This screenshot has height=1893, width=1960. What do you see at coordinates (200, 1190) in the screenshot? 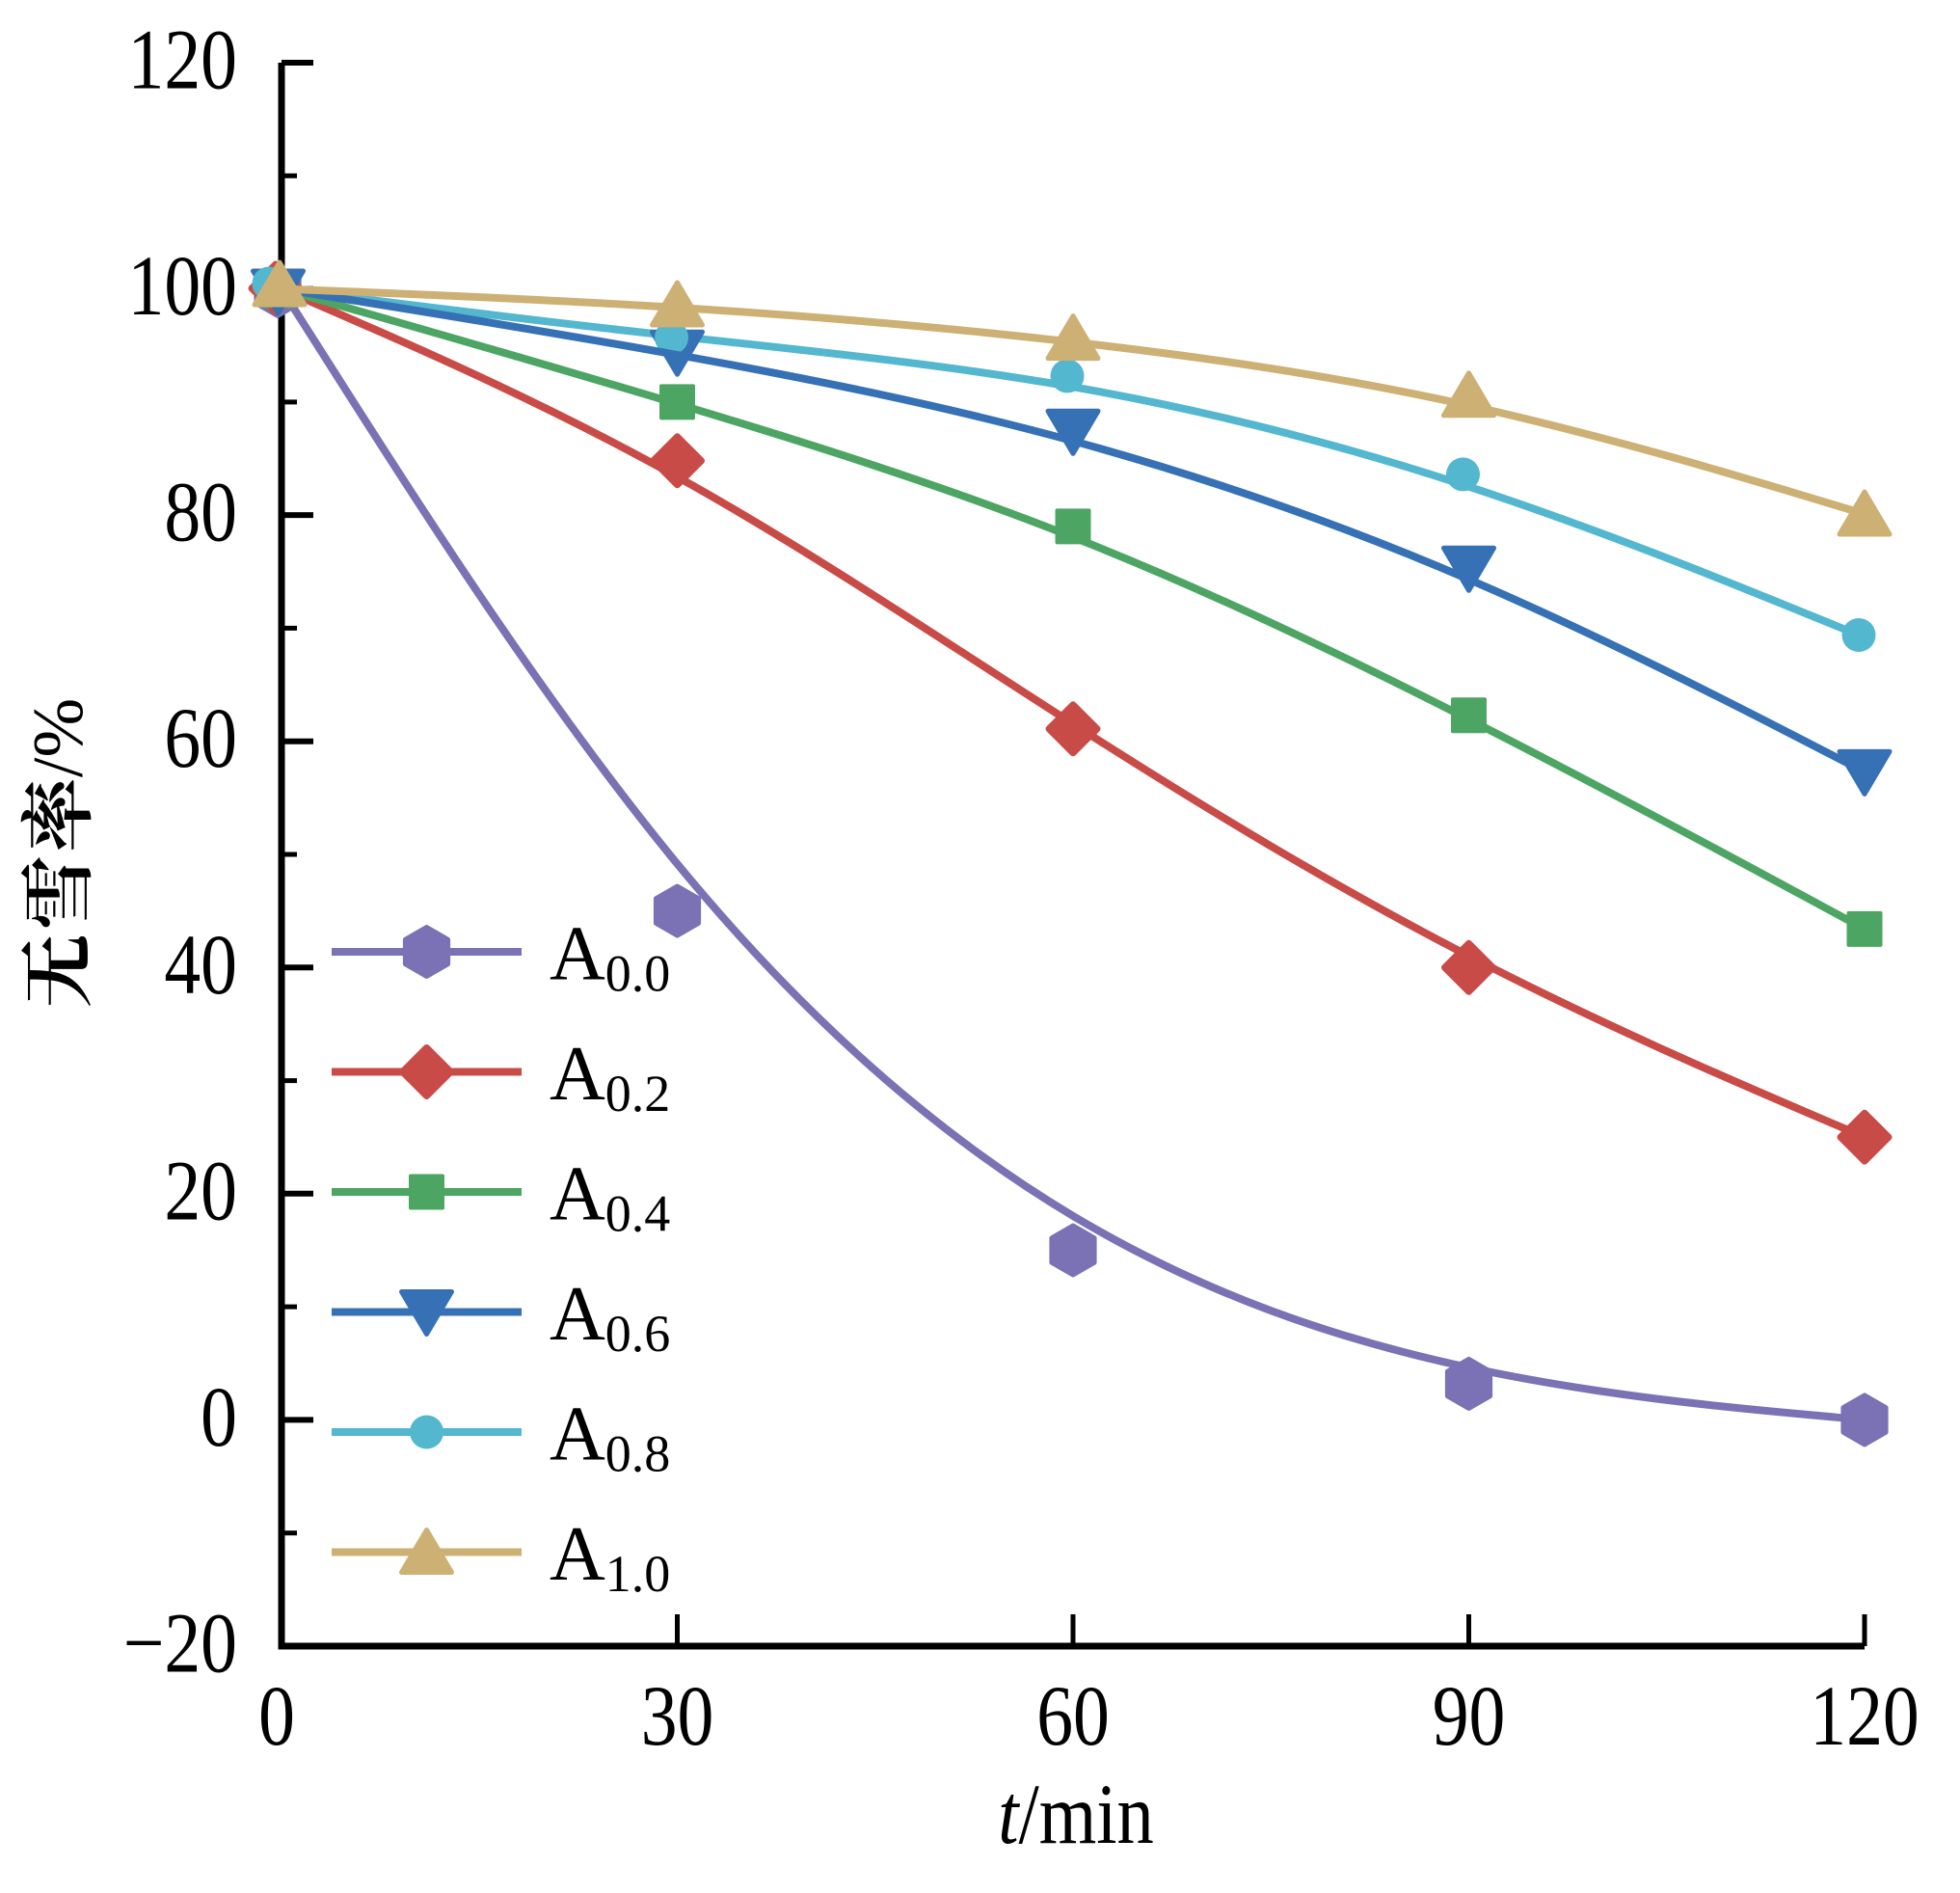
I see `svg-text: 20` at bounding box center [200, 1190].